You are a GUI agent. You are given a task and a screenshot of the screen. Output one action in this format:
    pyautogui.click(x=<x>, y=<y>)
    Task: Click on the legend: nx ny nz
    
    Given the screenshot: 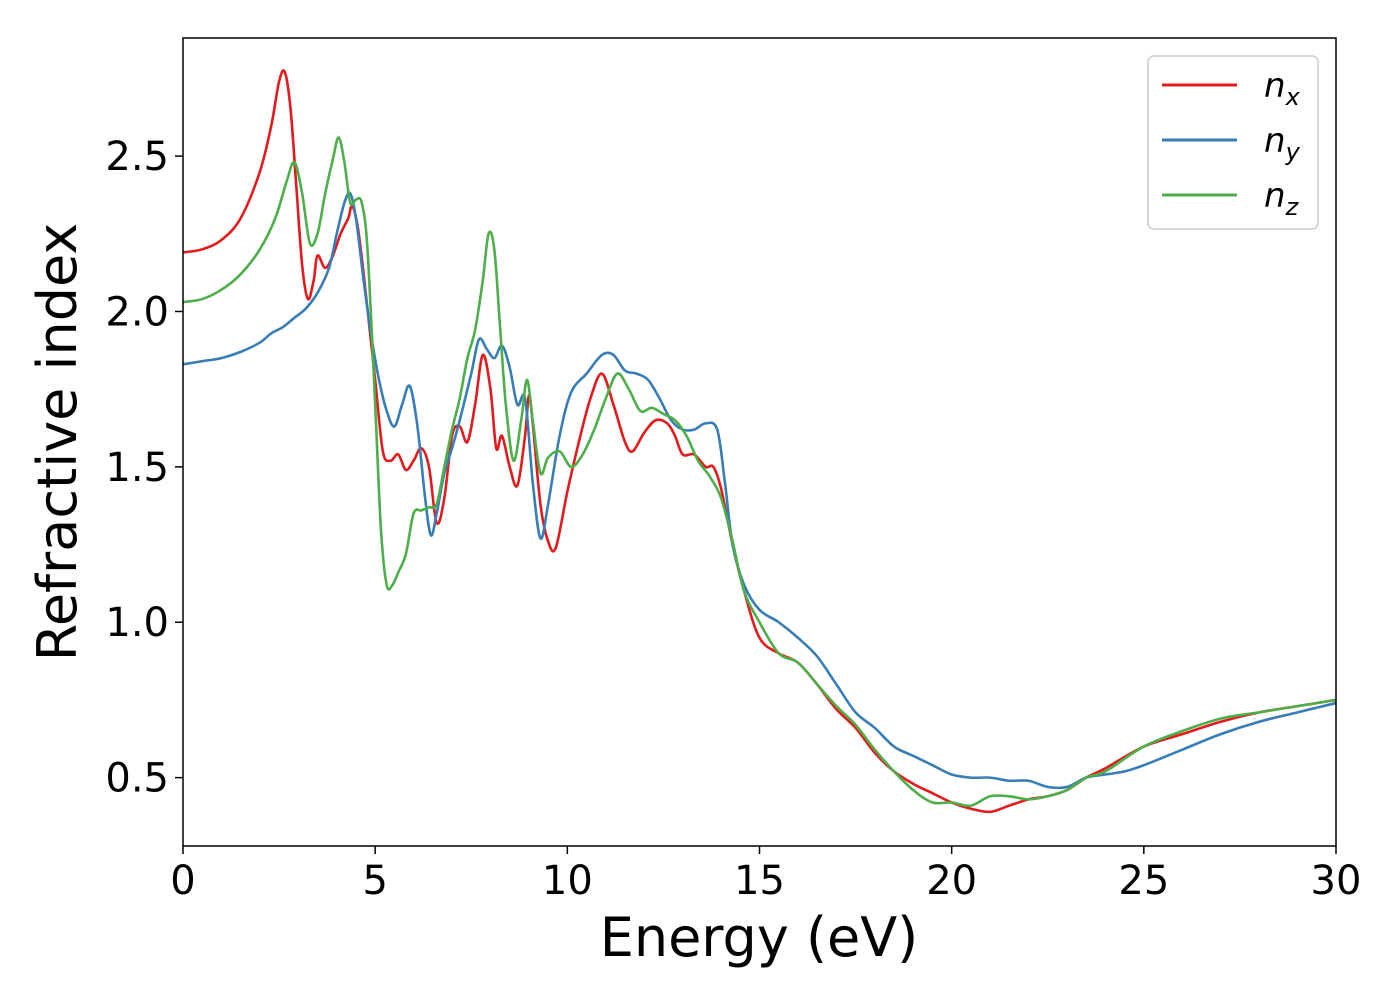 What is the action you would take?
    pyautogui.click(x=1233, y=142)
    